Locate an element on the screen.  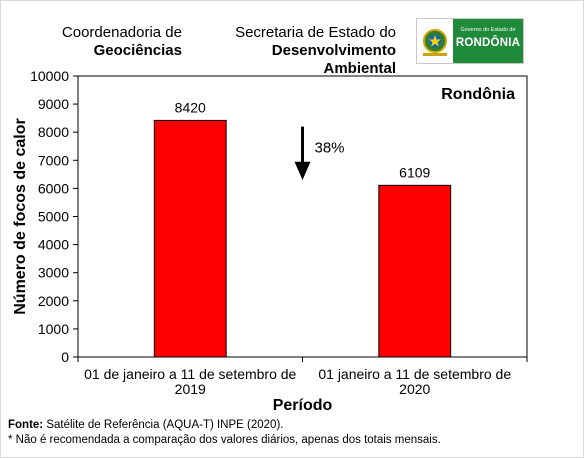
coordenadoria-line2: Geociências is located at coordinates (137, 50).